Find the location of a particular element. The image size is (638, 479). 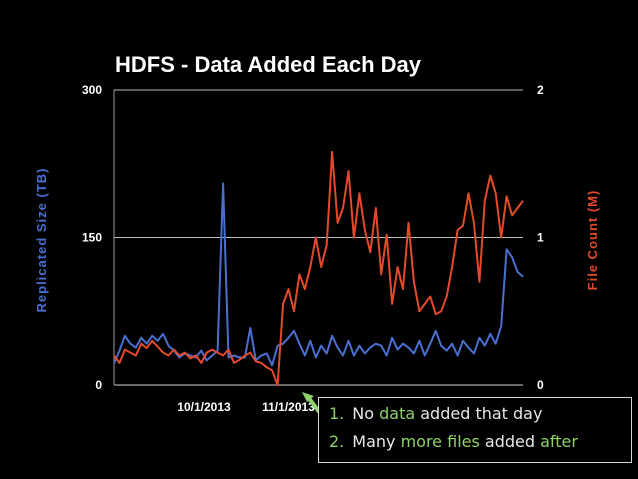

x-axis-ticks: 10/1/2013 11/1/2013 is located at coordinates (246, 407).